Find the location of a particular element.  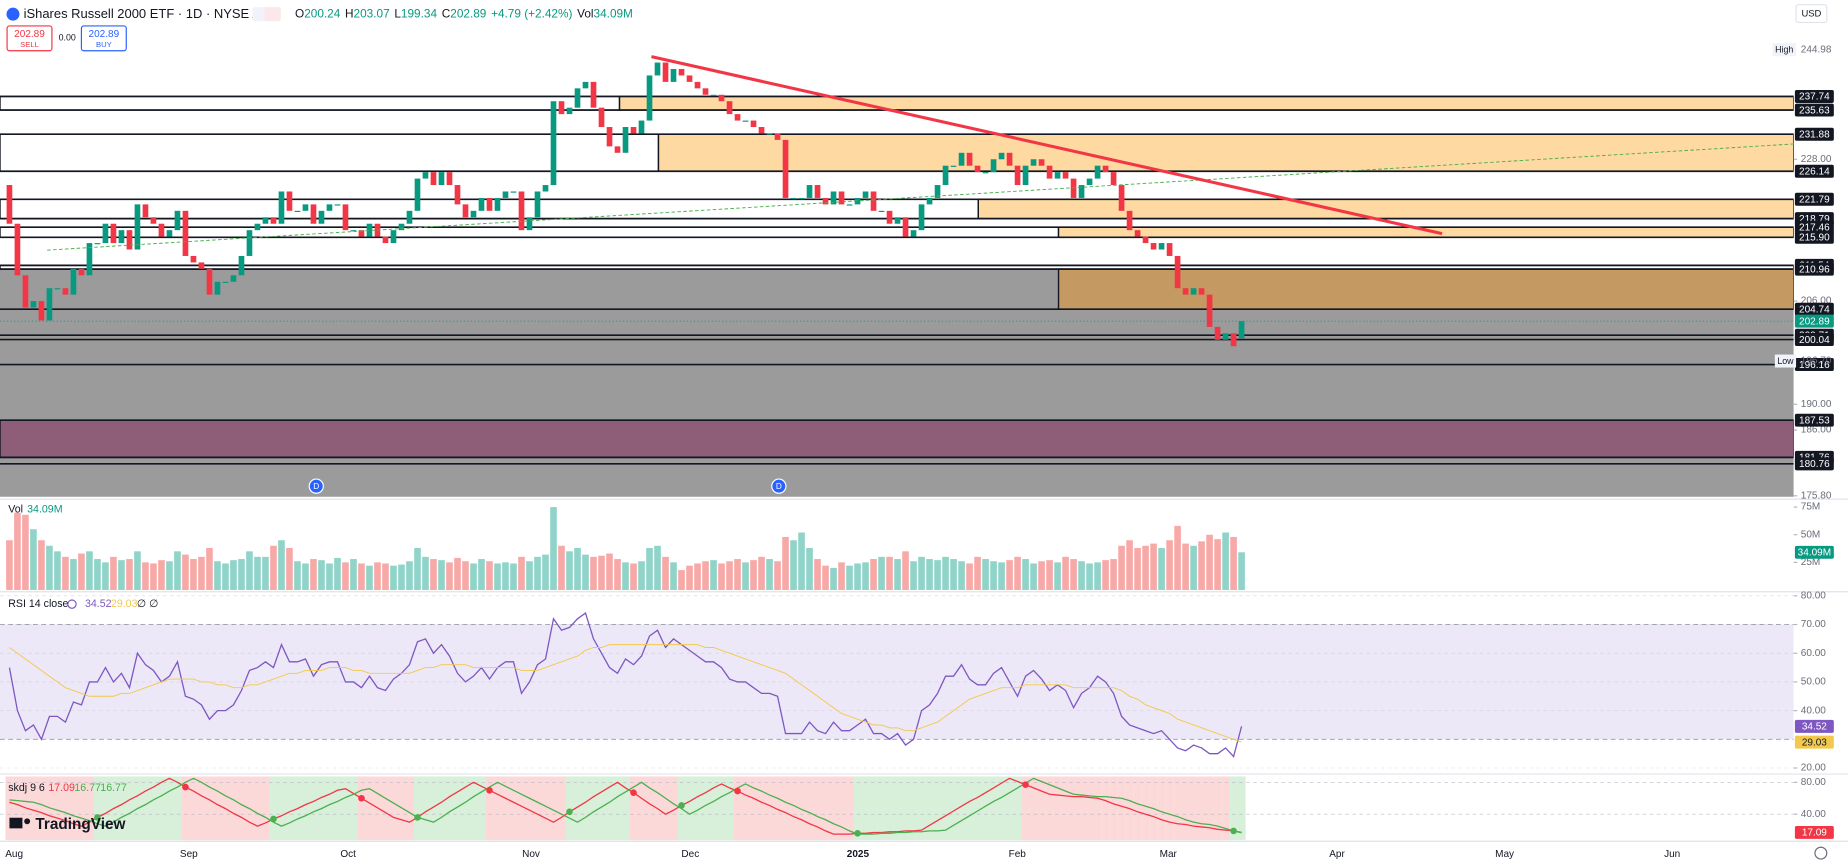

indicator-line is located at coordinates (625, 806).